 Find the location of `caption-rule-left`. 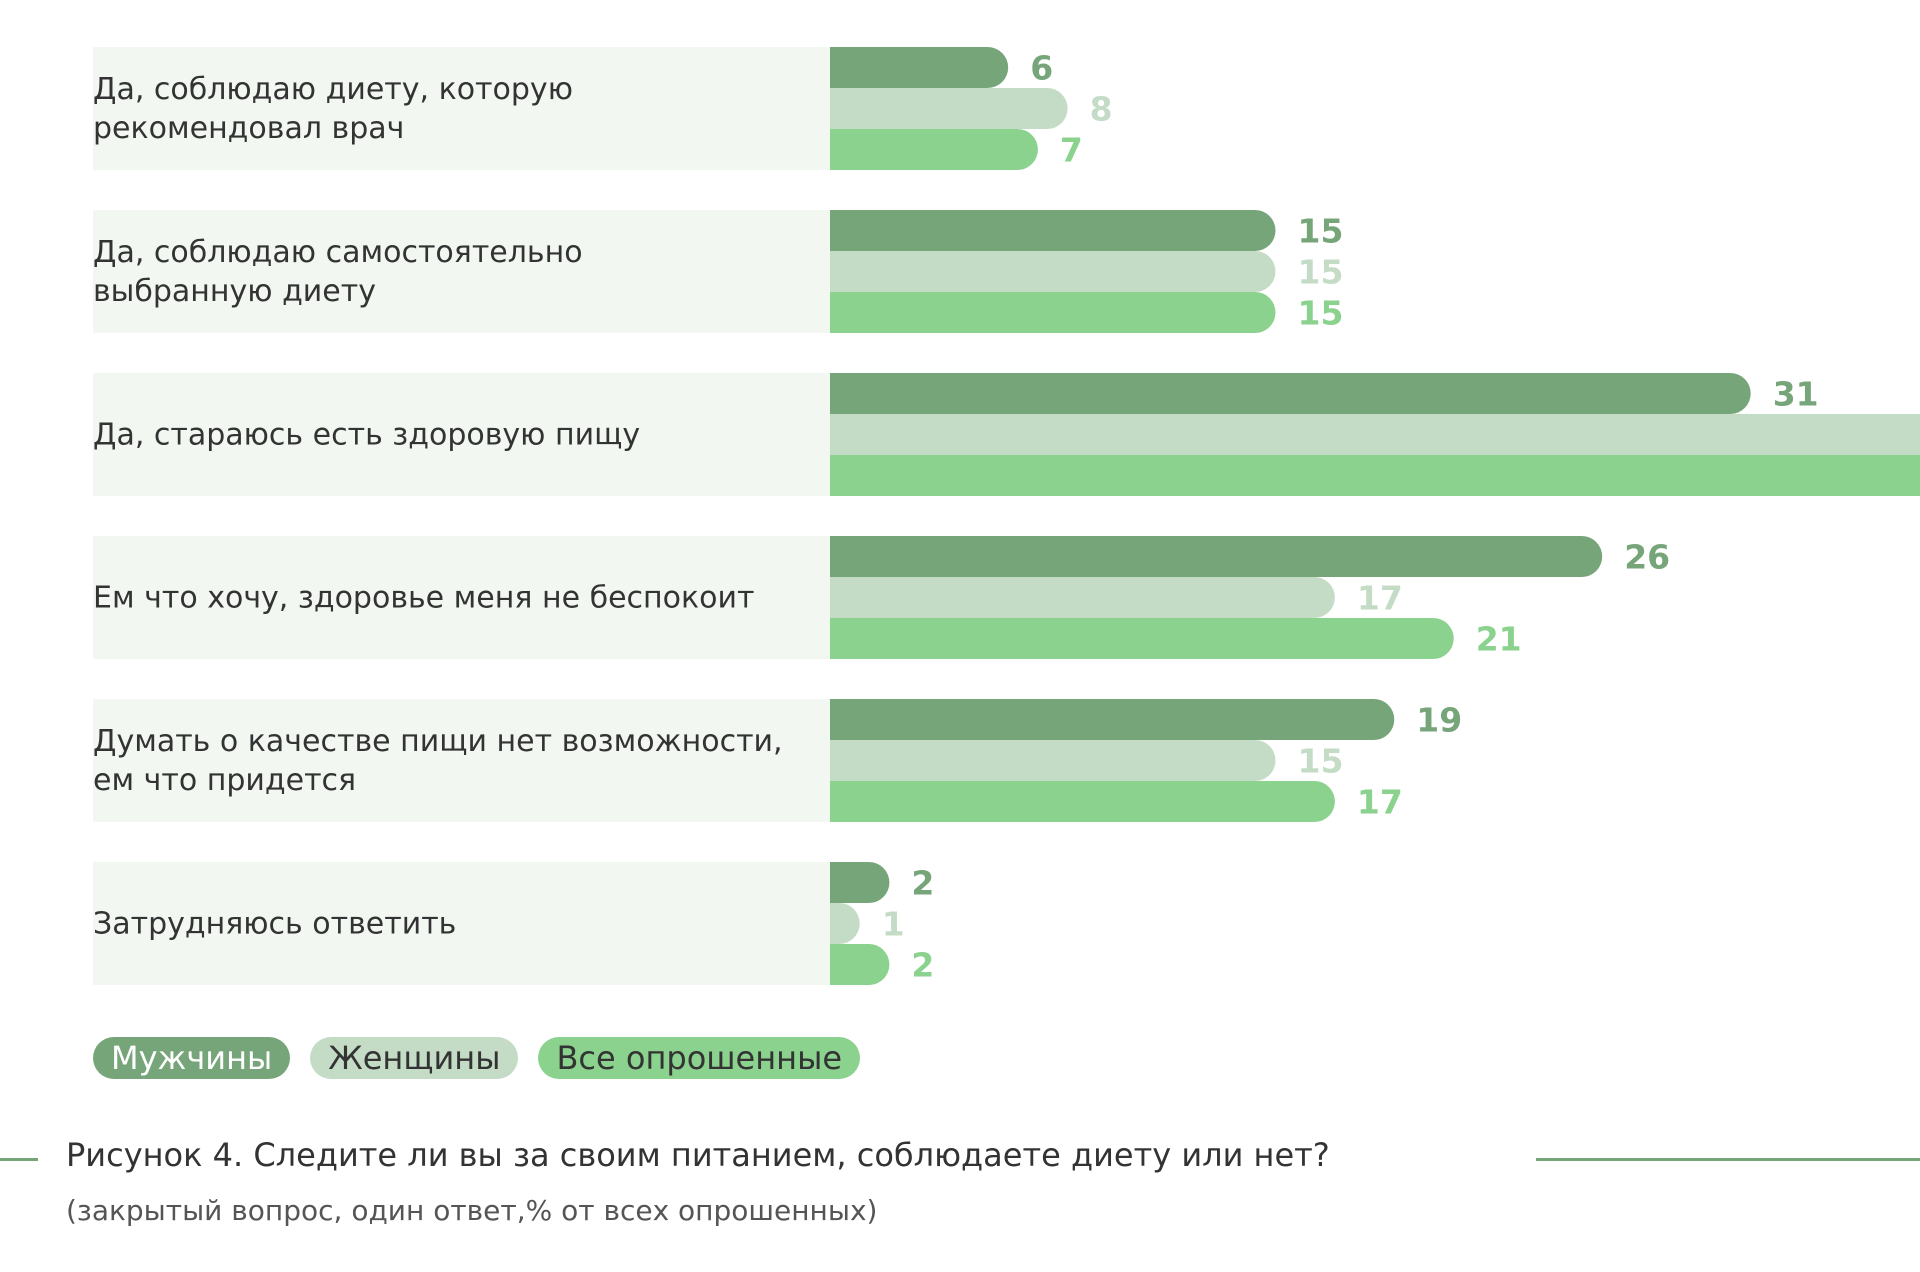

caption-rule-left is located at coordinates (19, 1159).